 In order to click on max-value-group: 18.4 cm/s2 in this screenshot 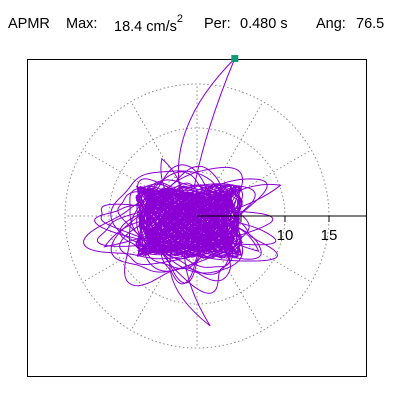, I will do `click(148, 24)`.